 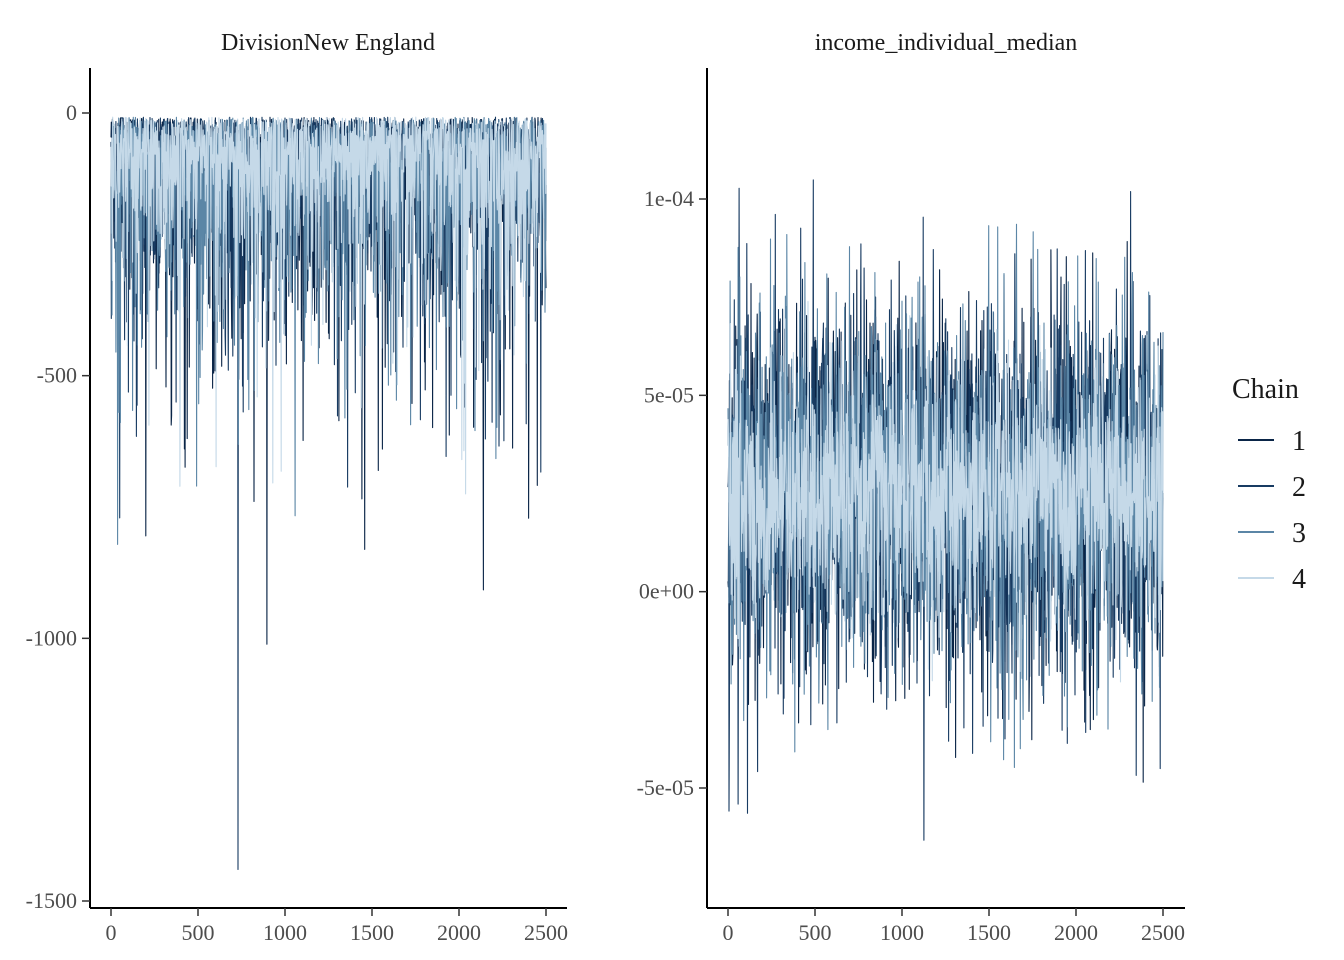 I want to click on legend-label-chain-4: 4, so click(x=1299, y=579).